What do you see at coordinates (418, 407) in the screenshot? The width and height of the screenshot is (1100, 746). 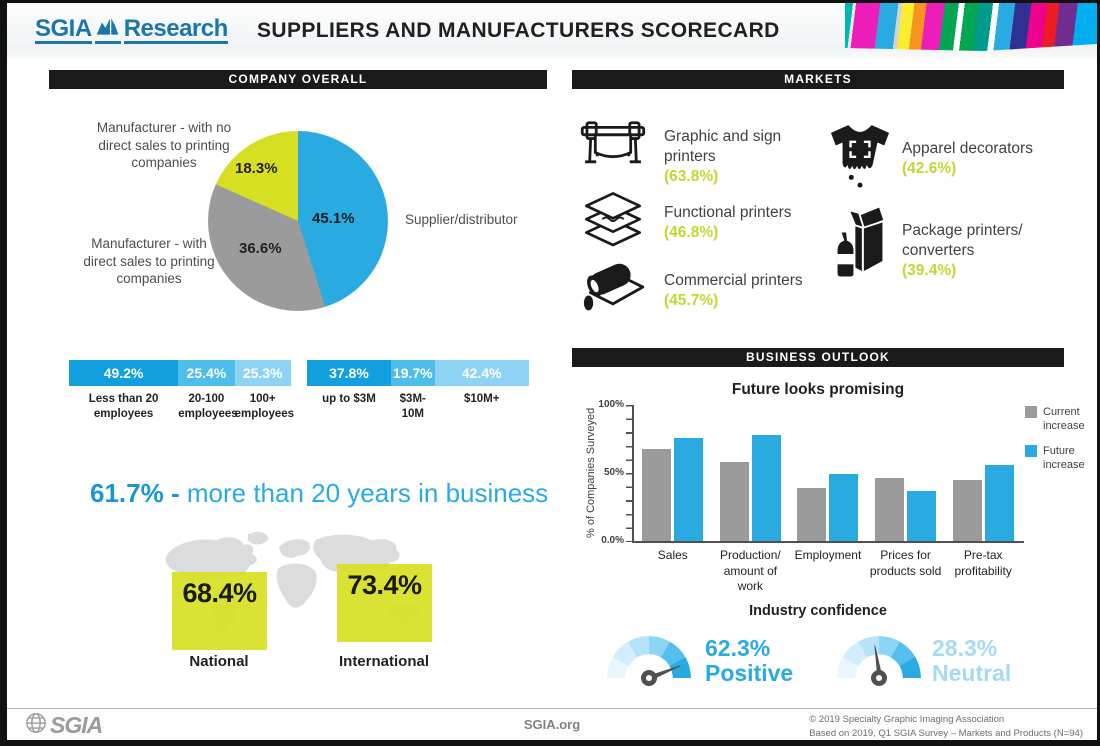 I see `revenue-size-labels: up to $3M $3M-10M $10M+` at bounding box center [418, 407].